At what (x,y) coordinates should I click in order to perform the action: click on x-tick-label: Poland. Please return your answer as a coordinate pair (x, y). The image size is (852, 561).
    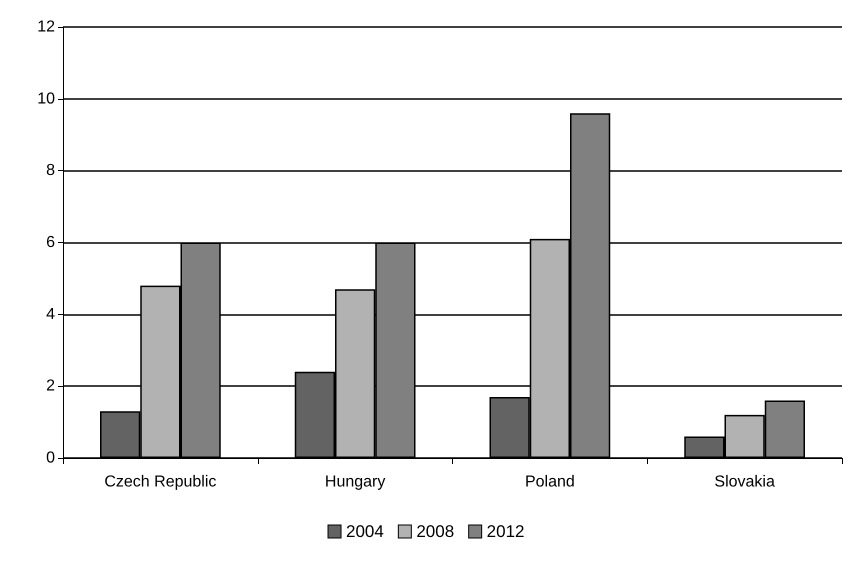
    Looking at the image, I should click on (549, 482).